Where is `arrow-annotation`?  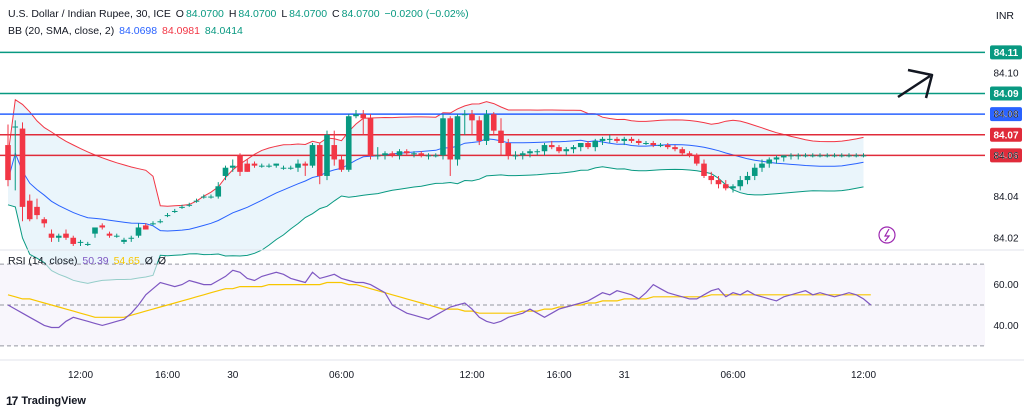 arrow-annotation is located at coordinates (914, 86).